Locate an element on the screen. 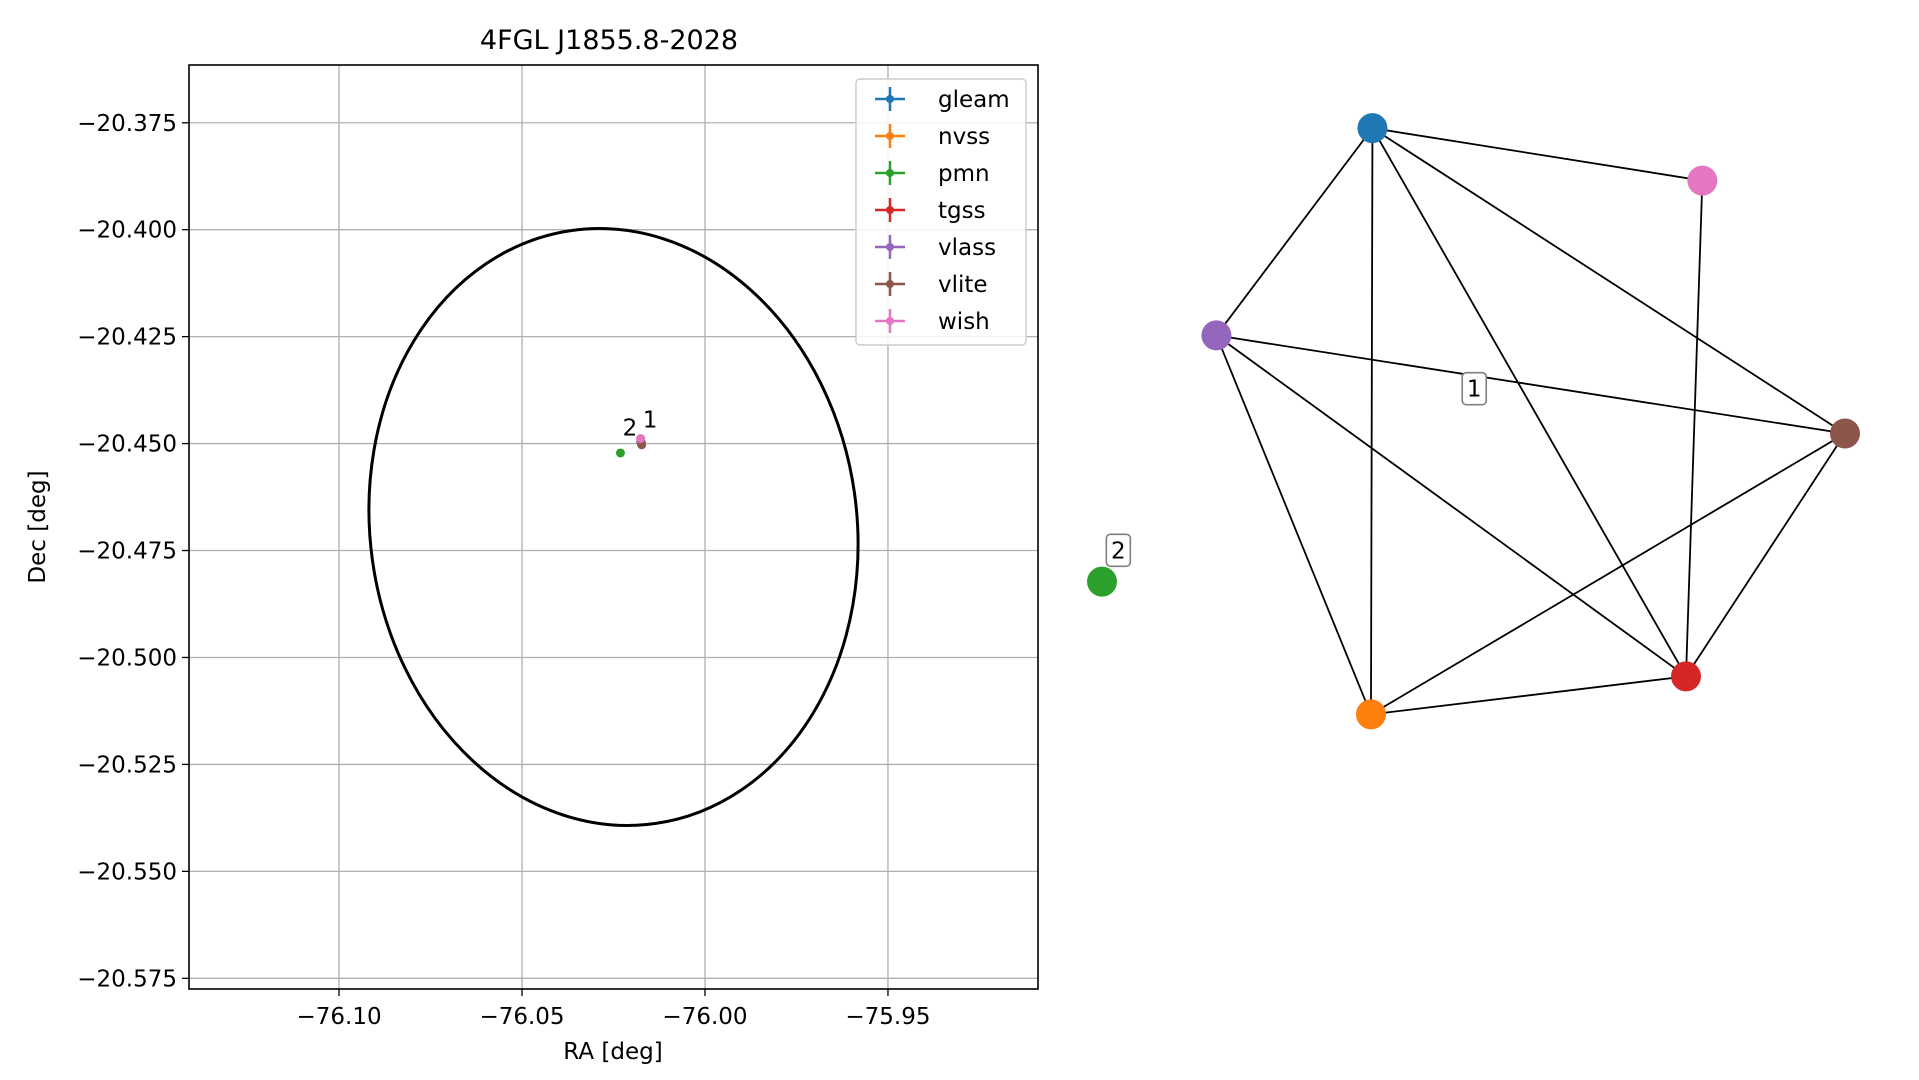 Image resolution: width=1919 pixels, height=1080 pixels. y-tick-label: −20.550 is located at coordinates (127, 872).